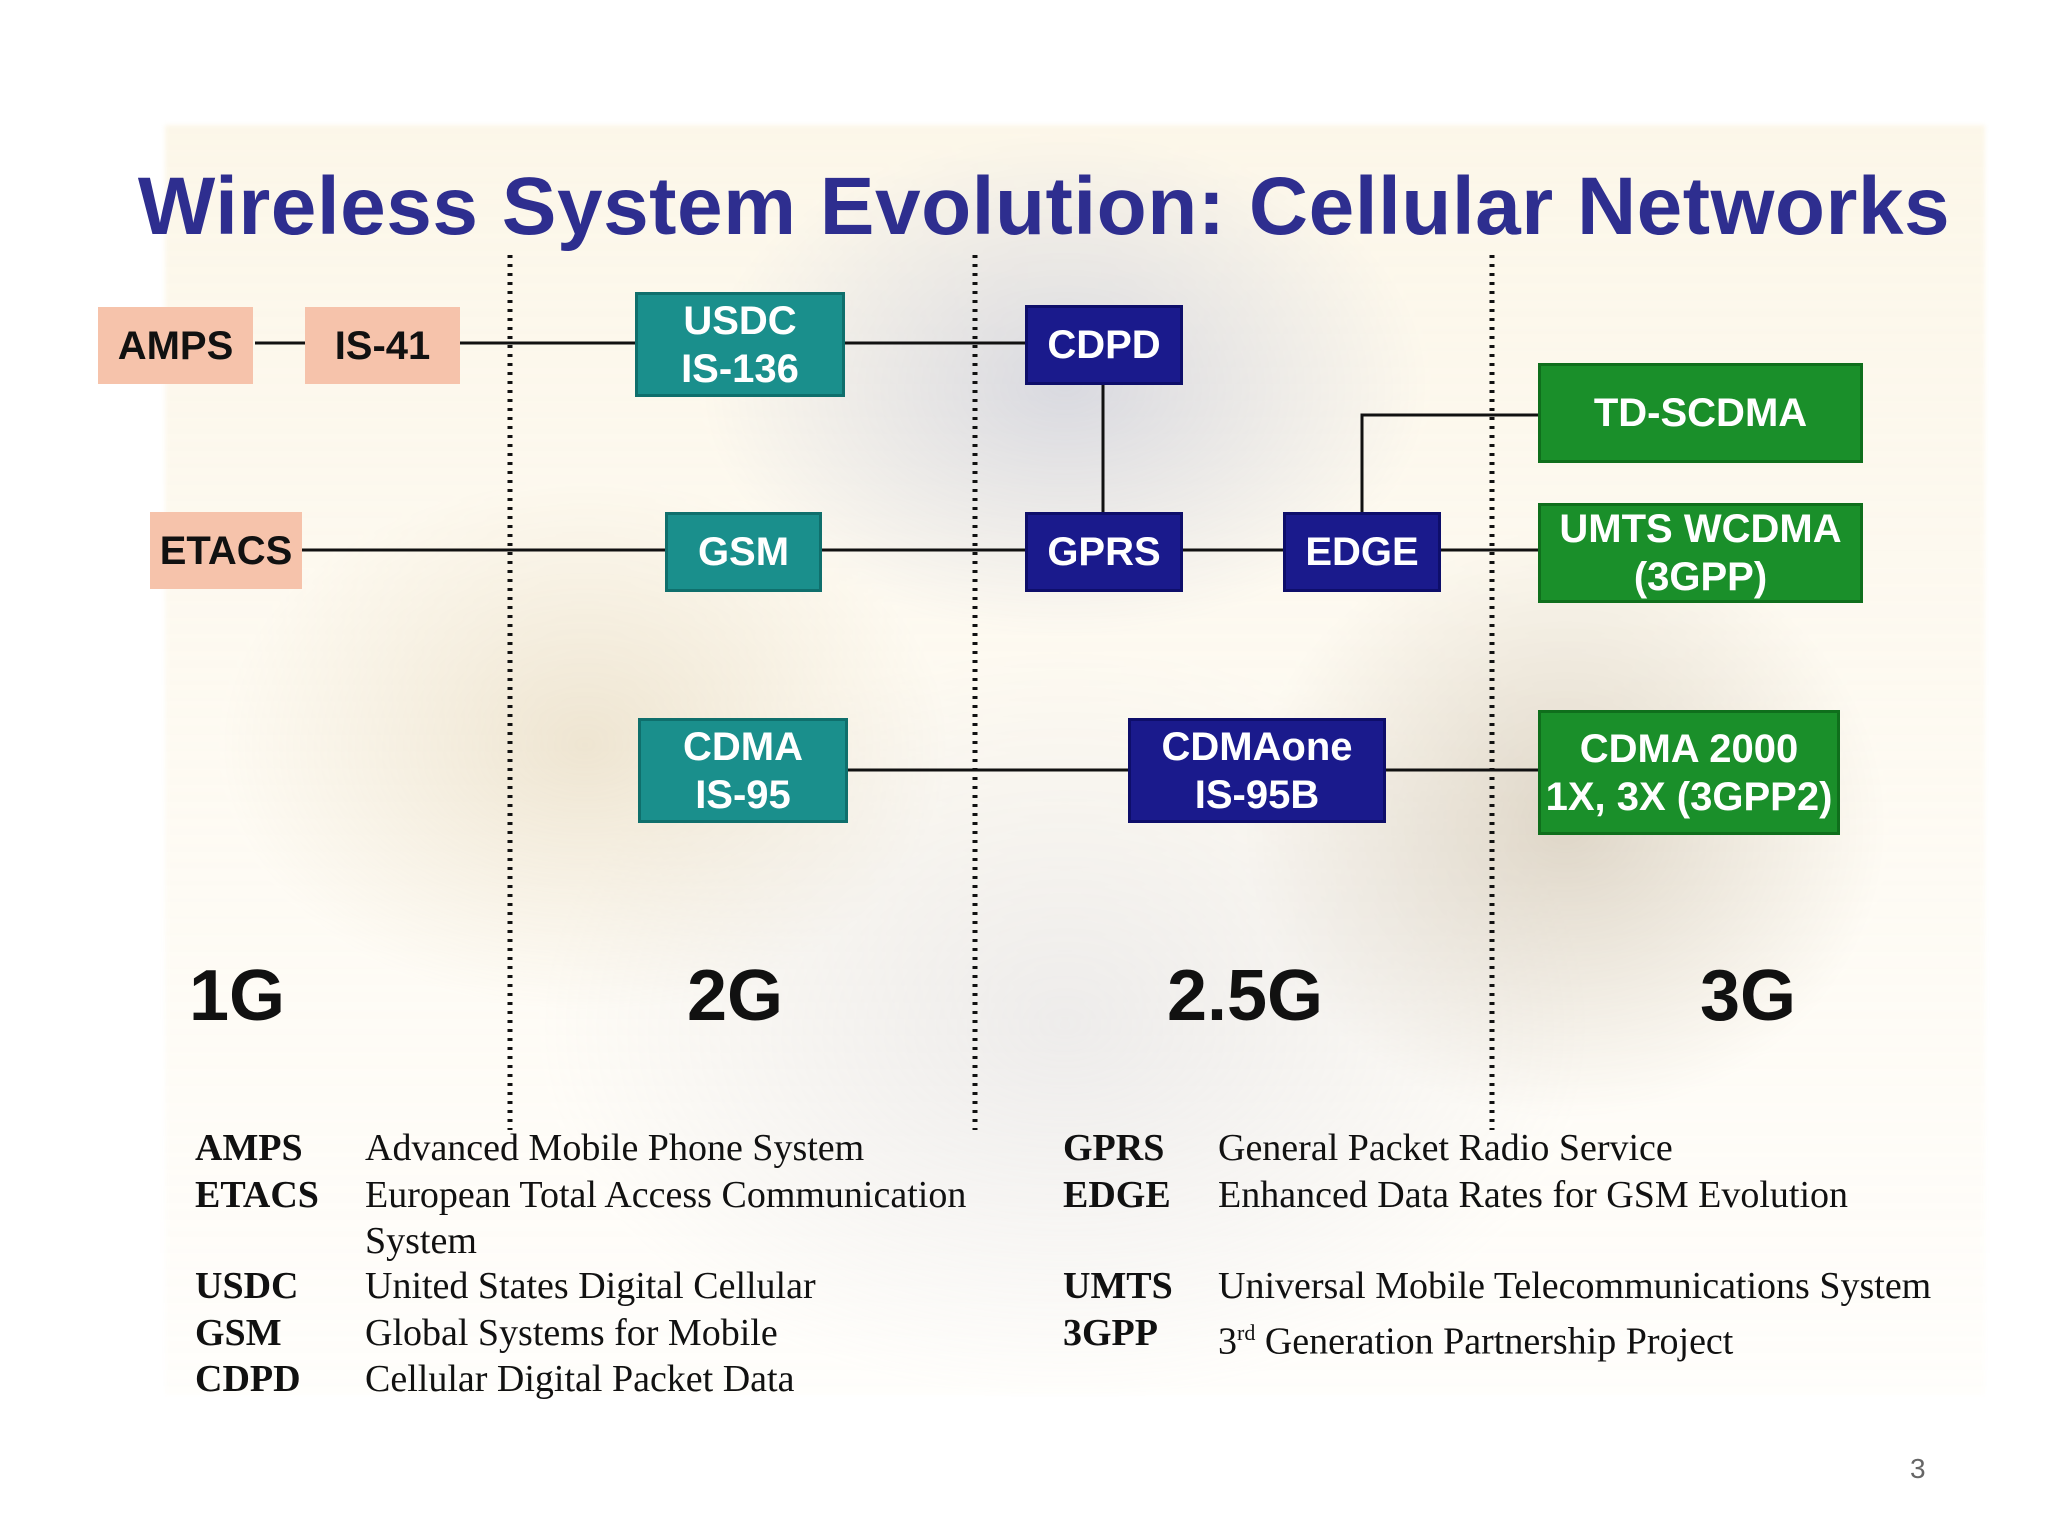 The width and height of the screenshot is (2048, 1536). What do you see at coordinates (1445, 1148) in the screenshot?
I see `glossary-definition: General Packet Radio Service` at bounding box center [1445, 1148].